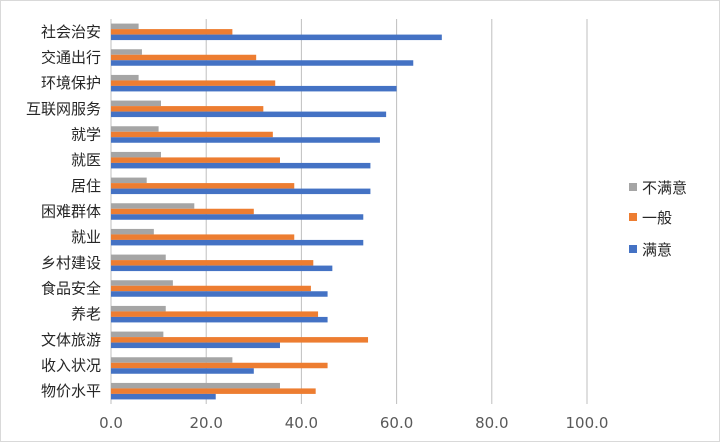  I want to click on bar-满意-物价水平, so click(163, 396).